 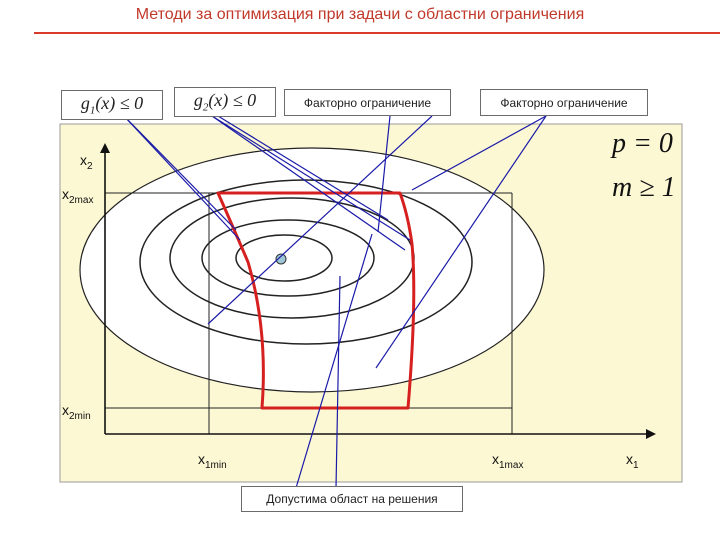 I want to click on pointer-g1-b, so click(x=180, y=173).